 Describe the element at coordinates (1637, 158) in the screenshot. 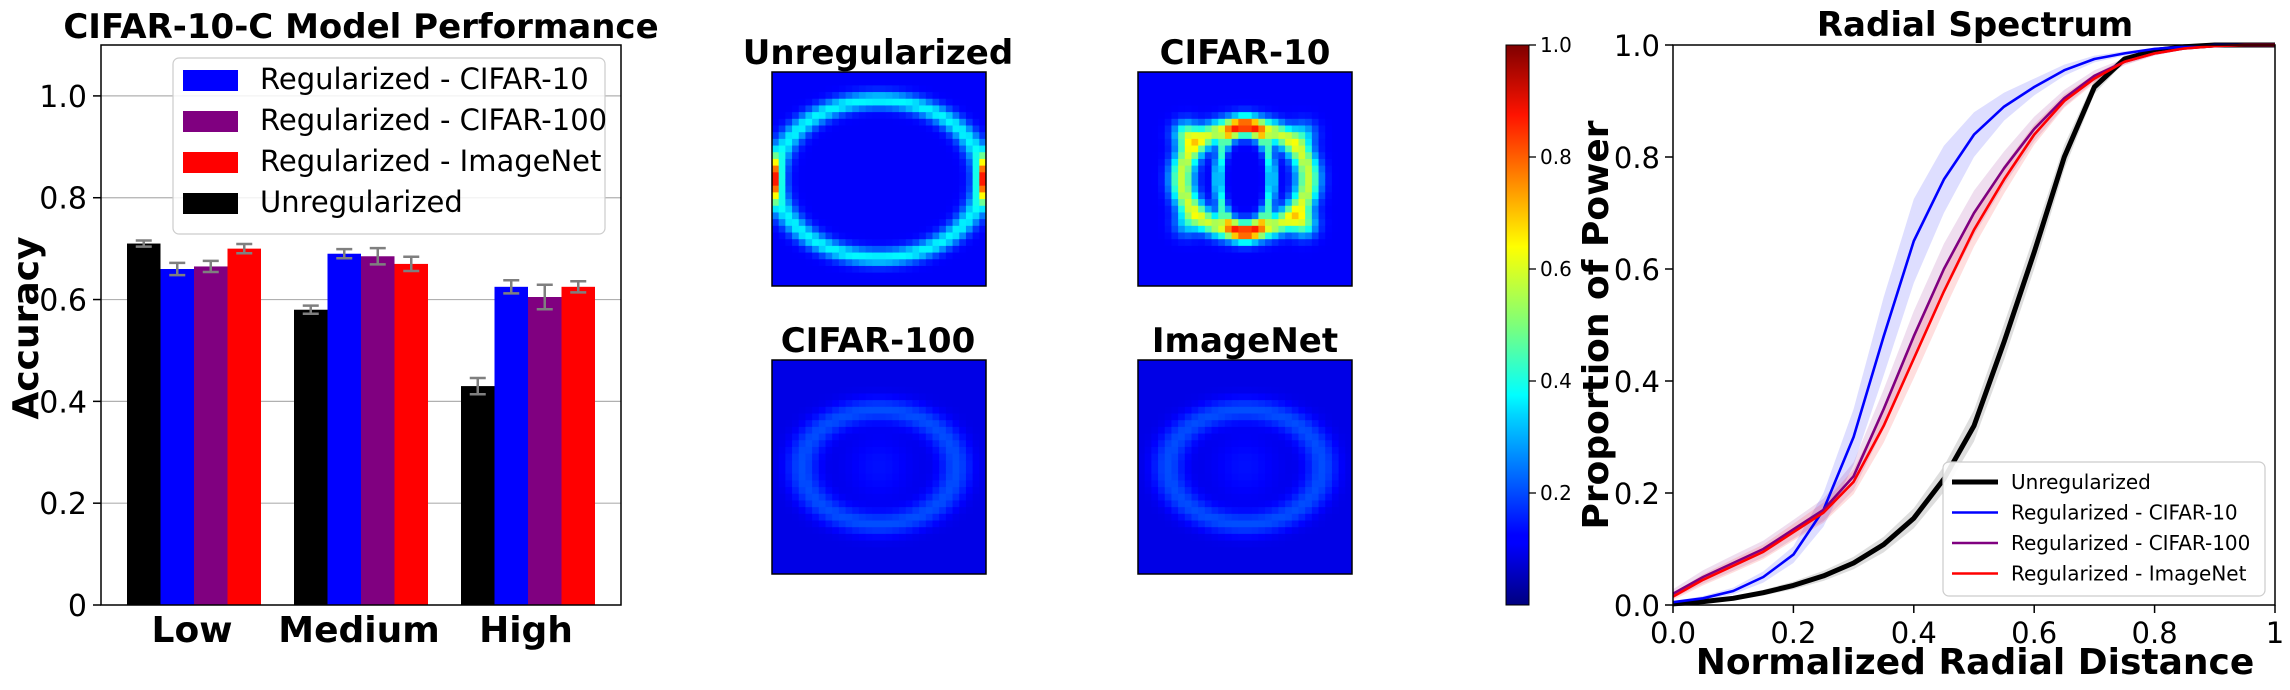

I see `line-ytick-label: 0.8` at that location.